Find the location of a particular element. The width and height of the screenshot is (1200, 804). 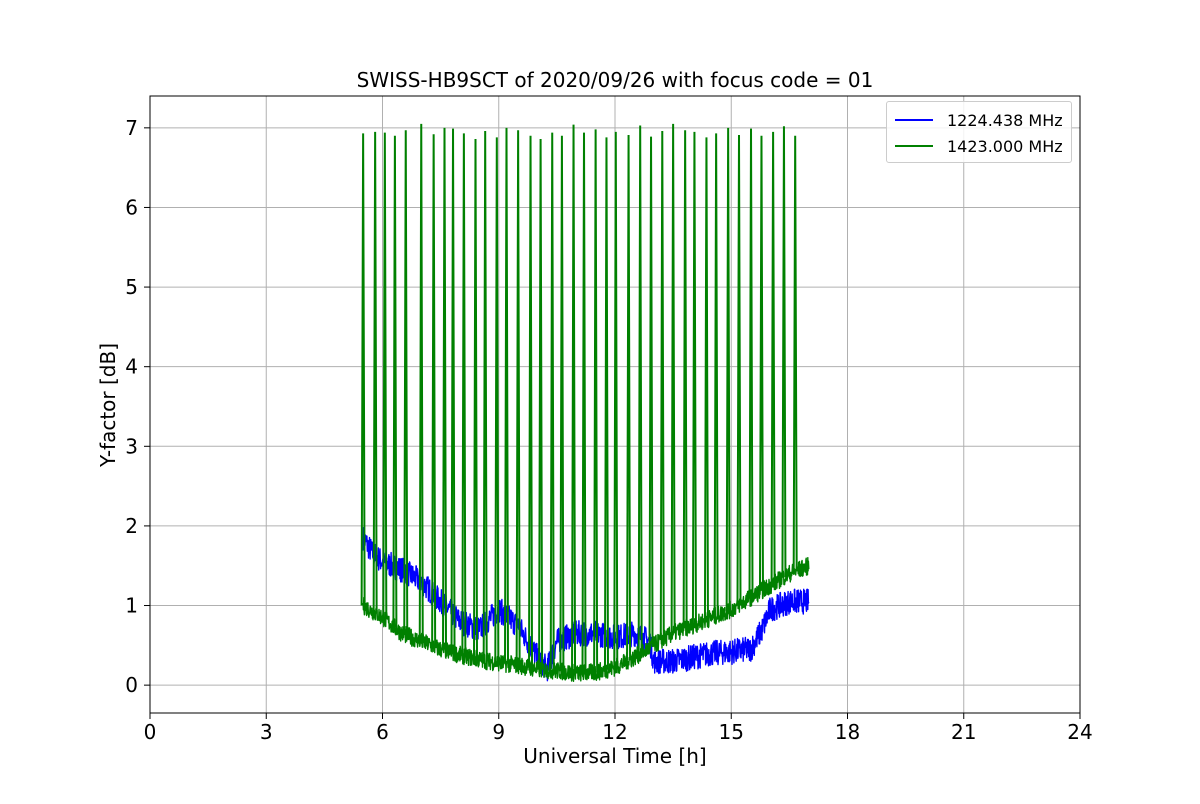

legend-swatch-green is located at coordinates (914, 146).